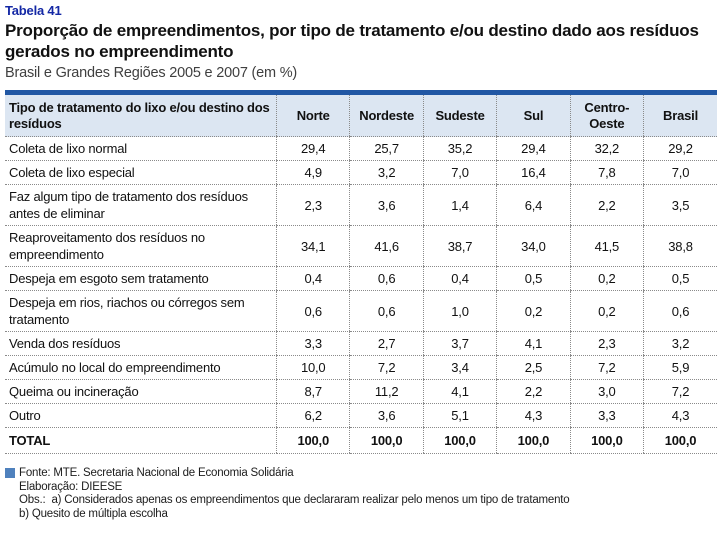  What do you see at coordinates (386, 415) in the screenshot?
I see `cell-value: 3,6` at bounding box center [386, 415].